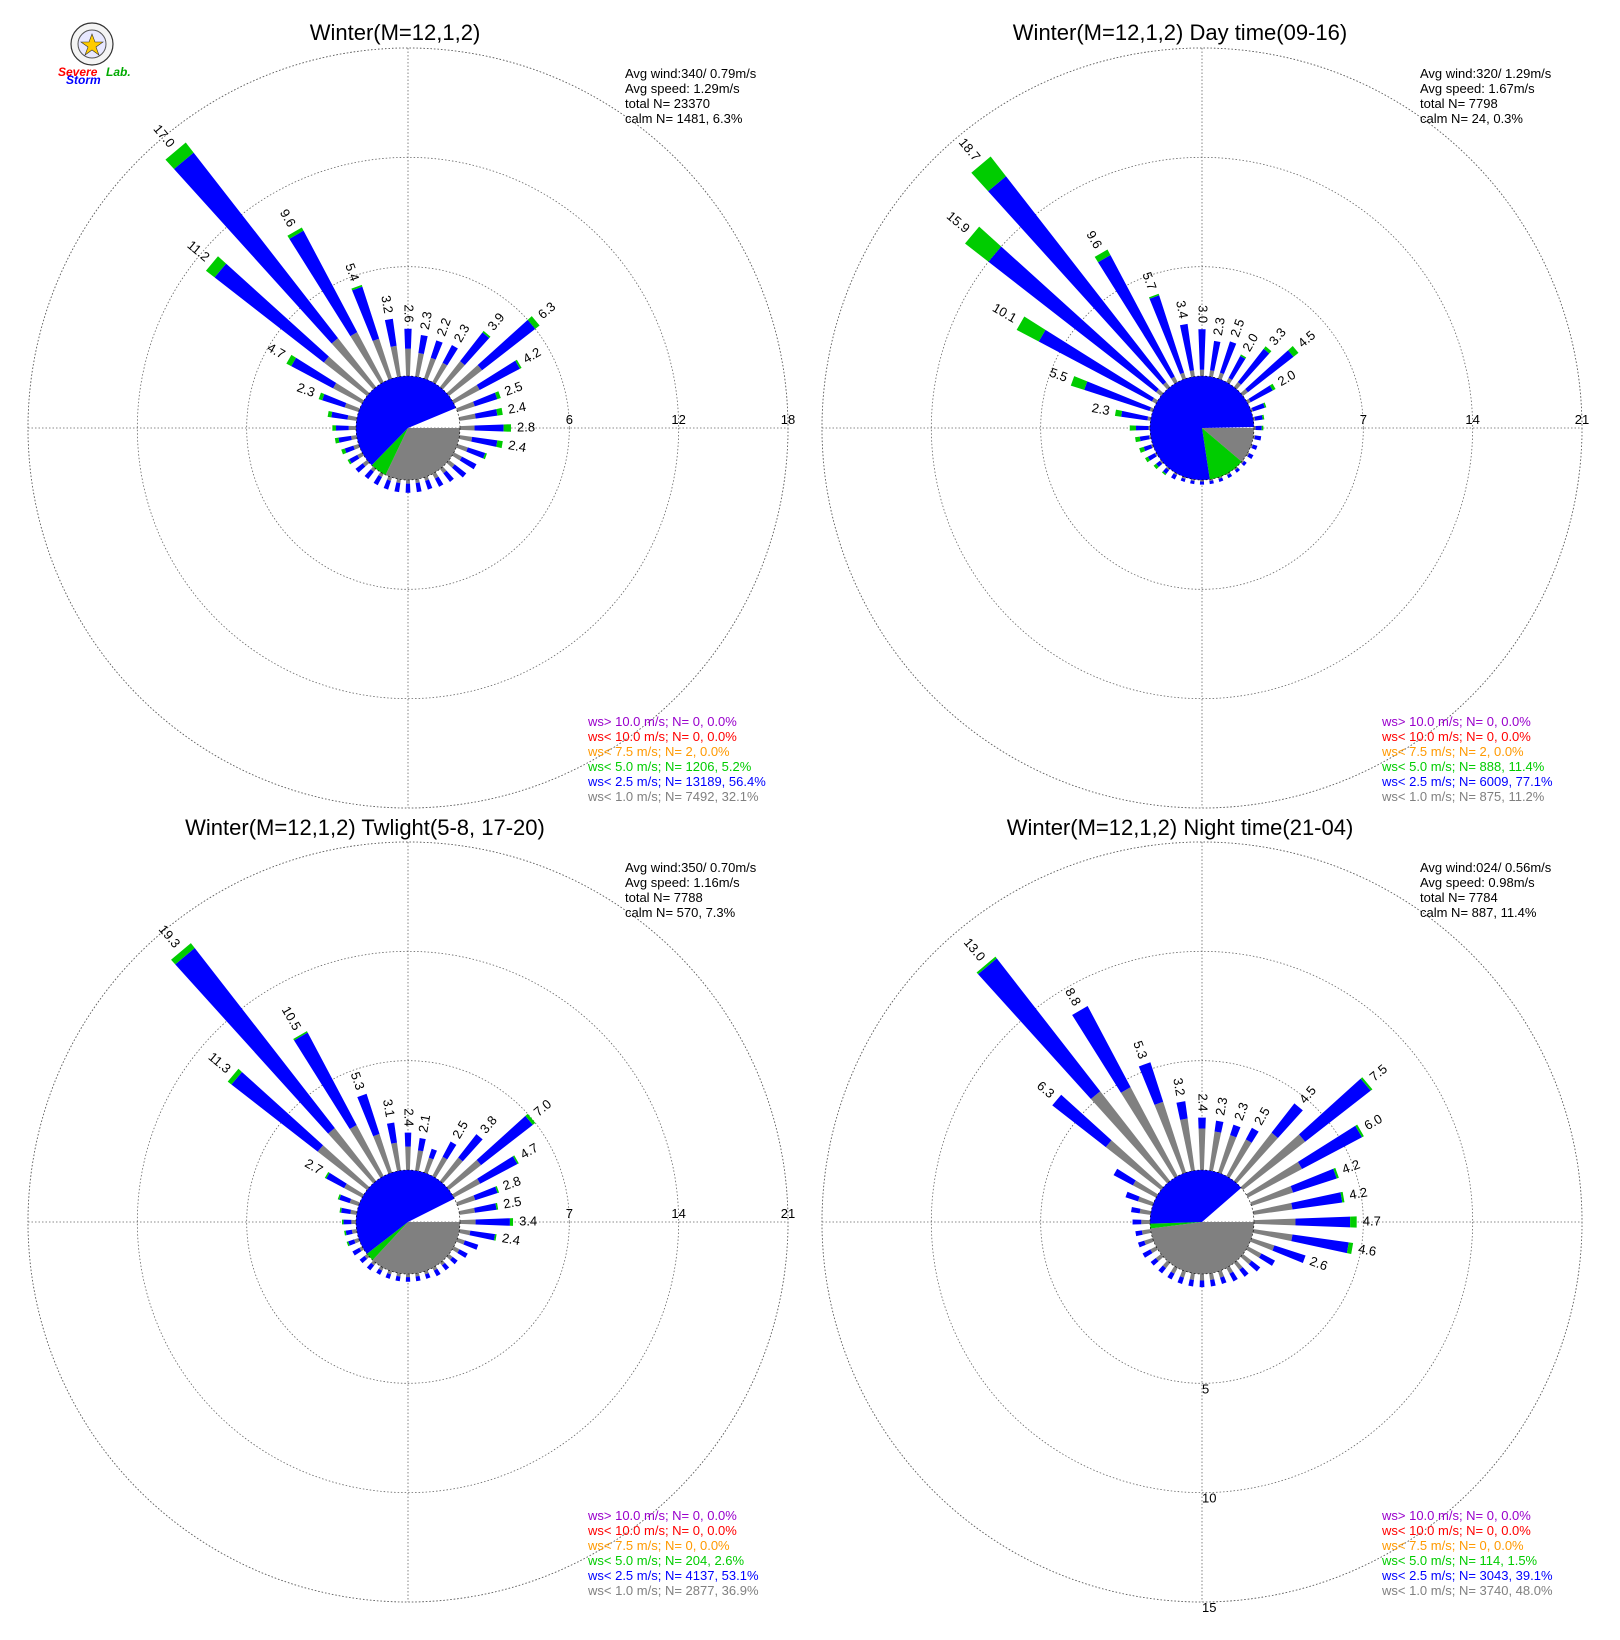  I want to click on bar-label: 3.4, so click(1182, 309).